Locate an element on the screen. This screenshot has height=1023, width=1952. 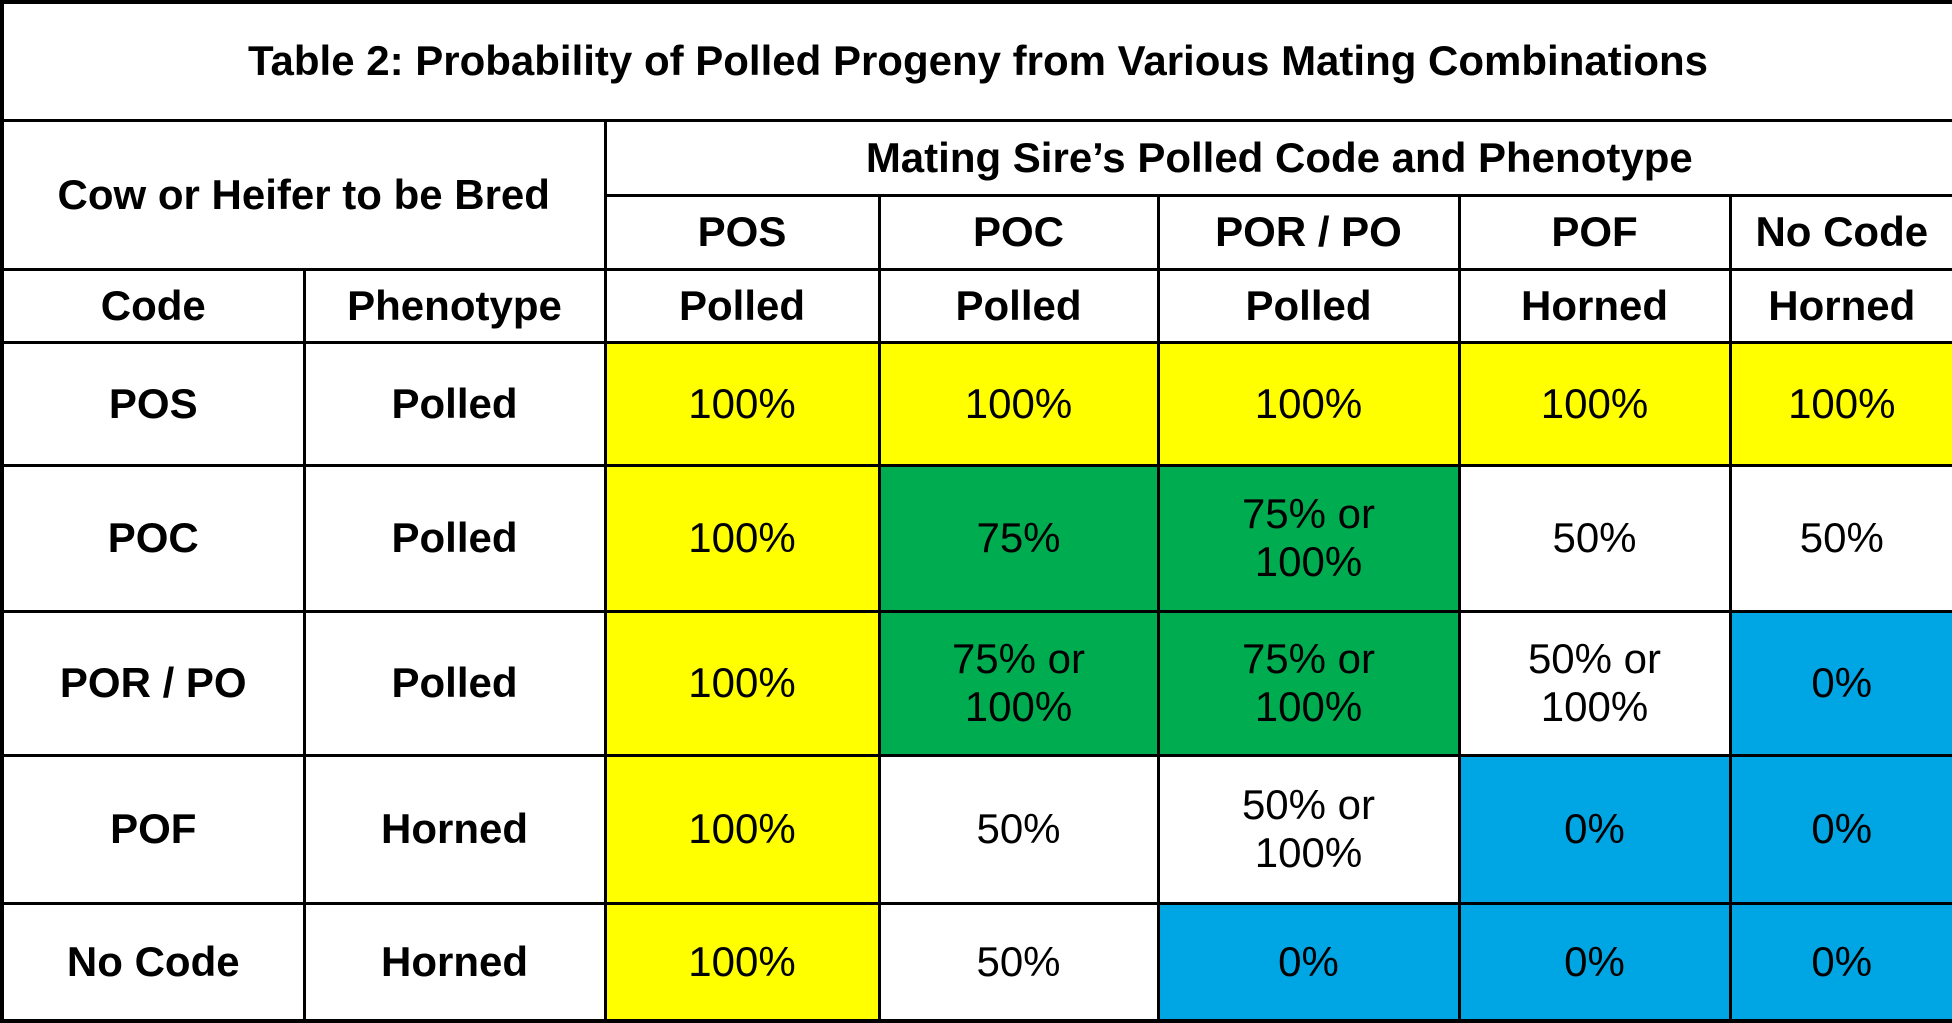
prob-cell-no-code-x-poc: 50% is located at coordinates (1018, 962).